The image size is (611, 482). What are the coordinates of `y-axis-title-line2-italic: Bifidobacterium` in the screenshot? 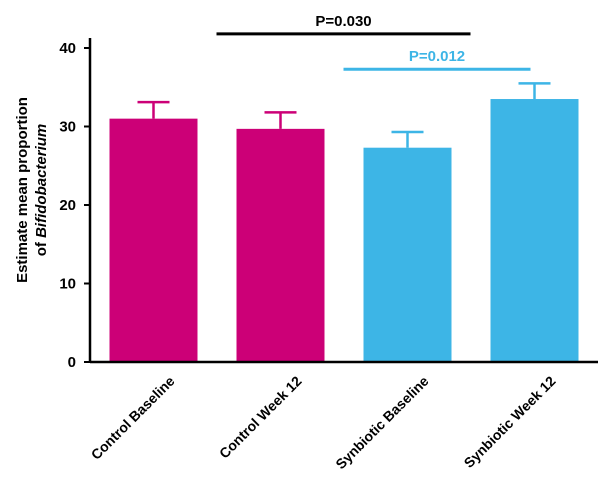 It's located at (41, 181).